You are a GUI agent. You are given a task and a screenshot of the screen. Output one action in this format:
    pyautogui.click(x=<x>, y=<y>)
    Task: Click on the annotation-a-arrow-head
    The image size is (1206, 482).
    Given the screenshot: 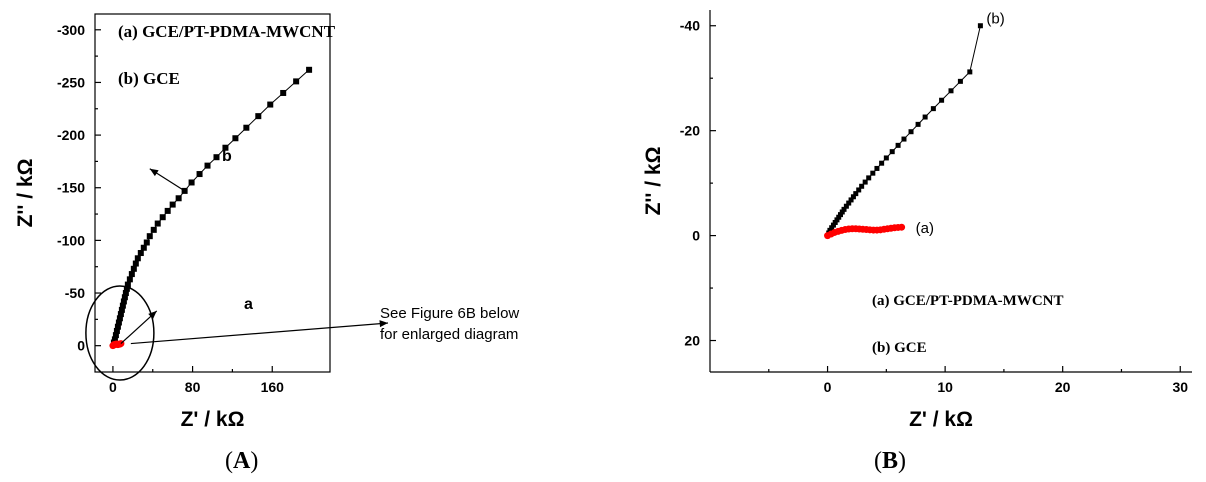 What is the action you would take?
    pyautogui.click(x=152, y=315)
    